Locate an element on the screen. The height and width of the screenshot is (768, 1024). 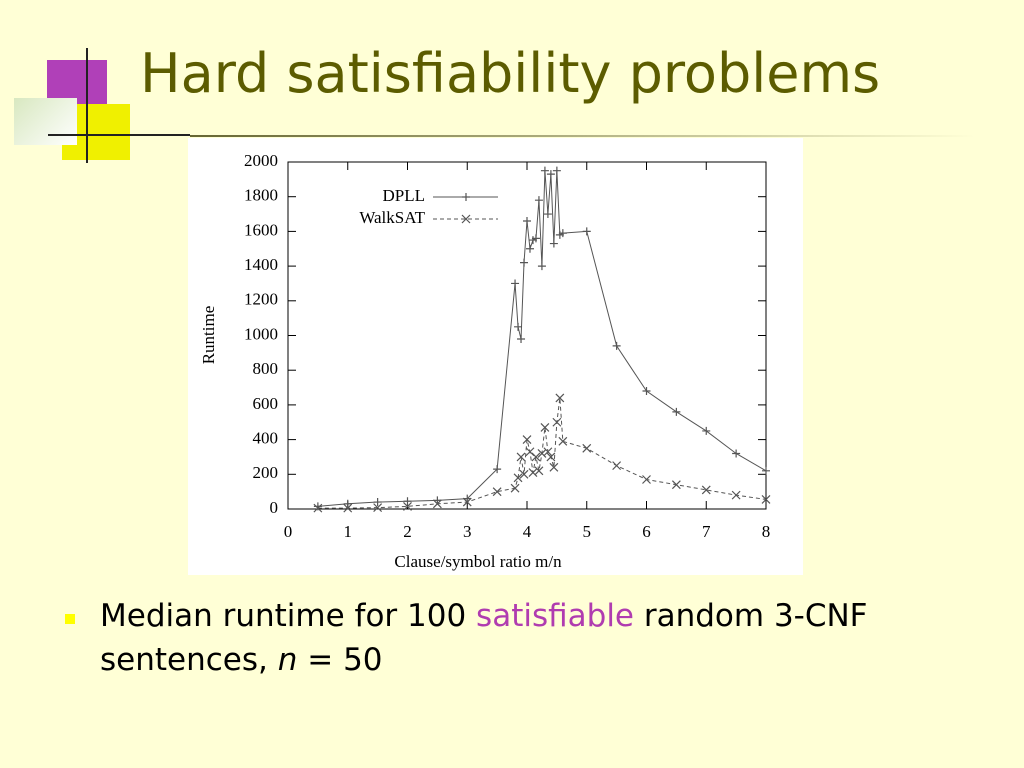
legend-label: WalkSAT is located at coordinates (392, 217).